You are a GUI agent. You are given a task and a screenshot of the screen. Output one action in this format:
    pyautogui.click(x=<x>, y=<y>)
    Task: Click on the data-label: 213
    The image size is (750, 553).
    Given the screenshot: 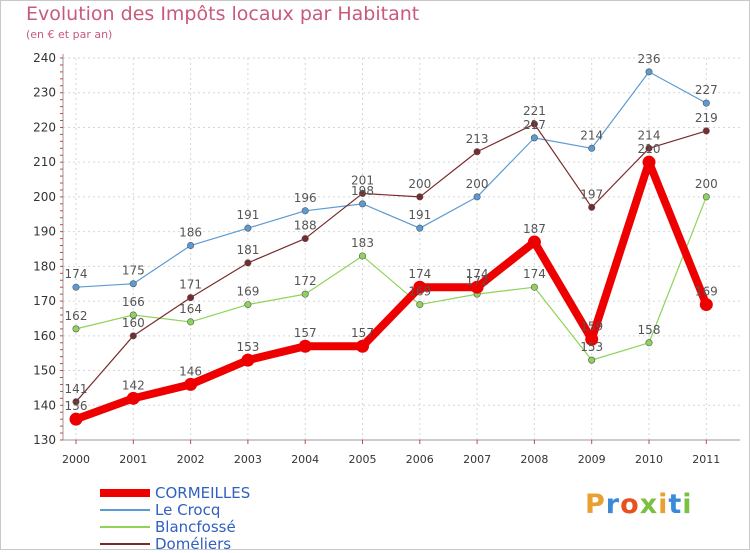 What is the action you would take?
    pyautogui.click(x=477, y=139)
    